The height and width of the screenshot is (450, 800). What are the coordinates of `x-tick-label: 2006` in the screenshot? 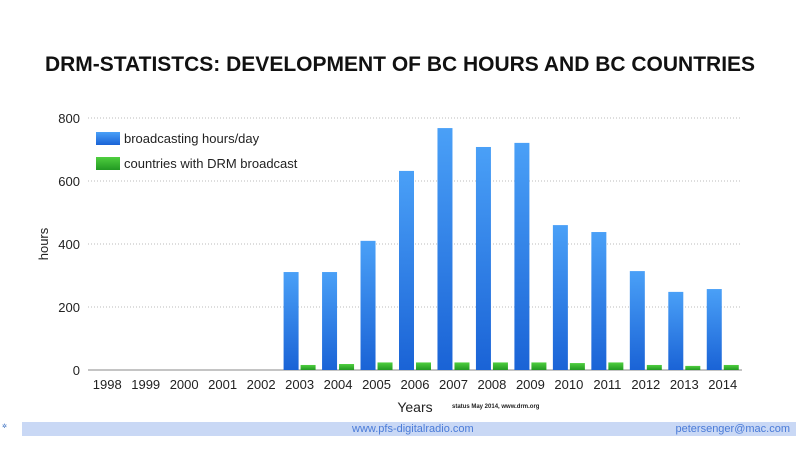 It's located at (415, 384).